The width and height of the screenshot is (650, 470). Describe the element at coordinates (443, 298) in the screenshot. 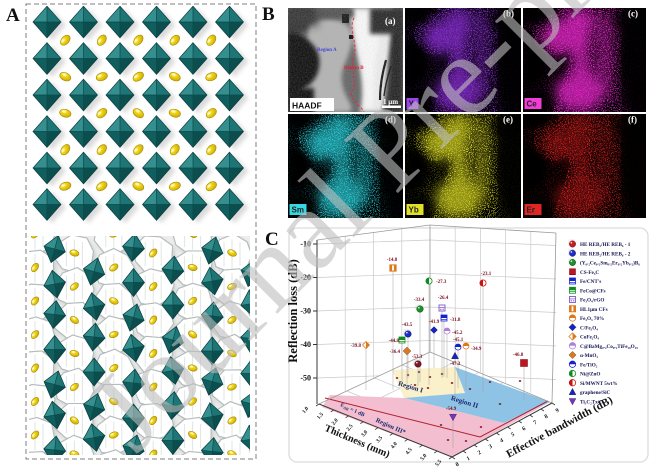

I see `svg-text: -26.4` at that location.